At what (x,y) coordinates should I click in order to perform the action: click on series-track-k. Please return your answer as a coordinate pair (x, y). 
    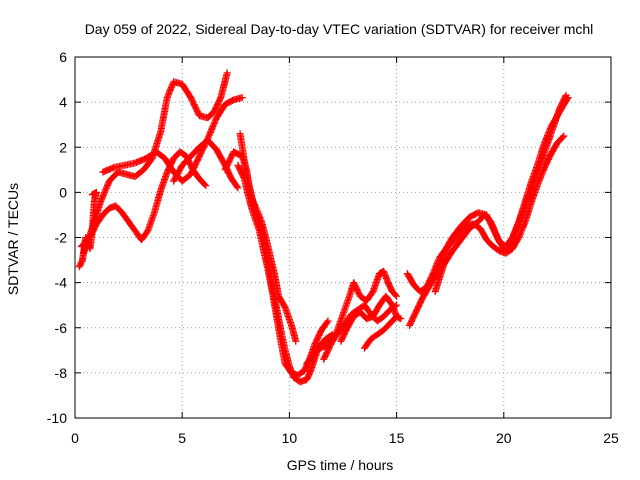
    Looking at the image, I should click on (382, 332).